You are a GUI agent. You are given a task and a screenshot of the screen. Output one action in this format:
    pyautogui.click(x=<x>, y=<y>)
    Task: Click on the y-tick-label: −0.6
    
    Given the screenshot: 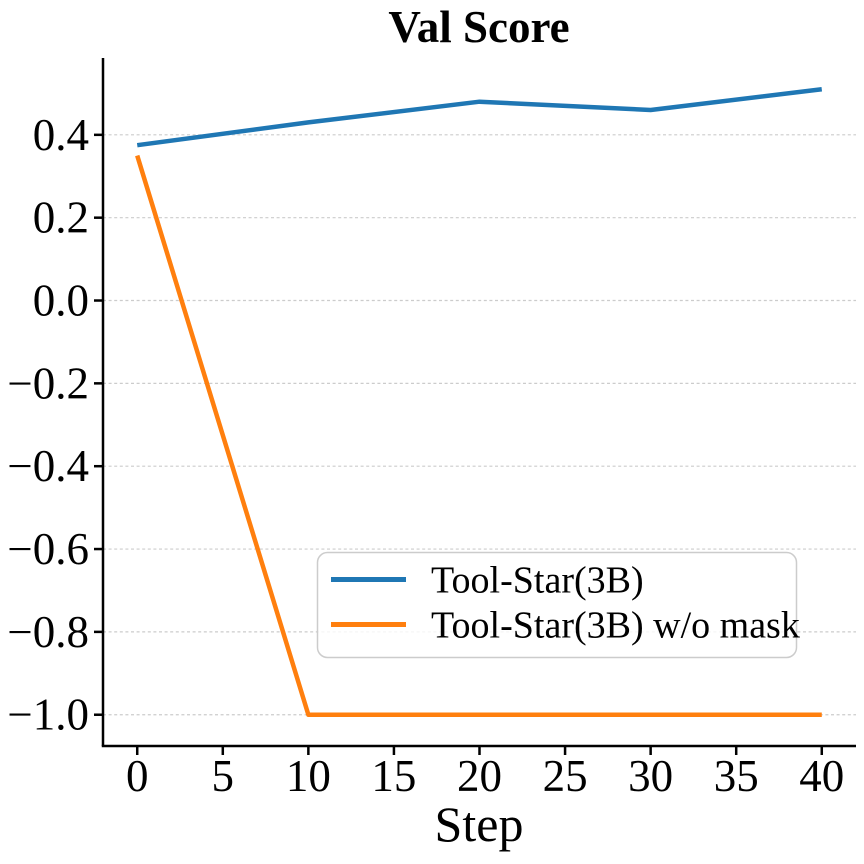 What is the action you would take?
    pyautogui.click(x=48, y=549)
    